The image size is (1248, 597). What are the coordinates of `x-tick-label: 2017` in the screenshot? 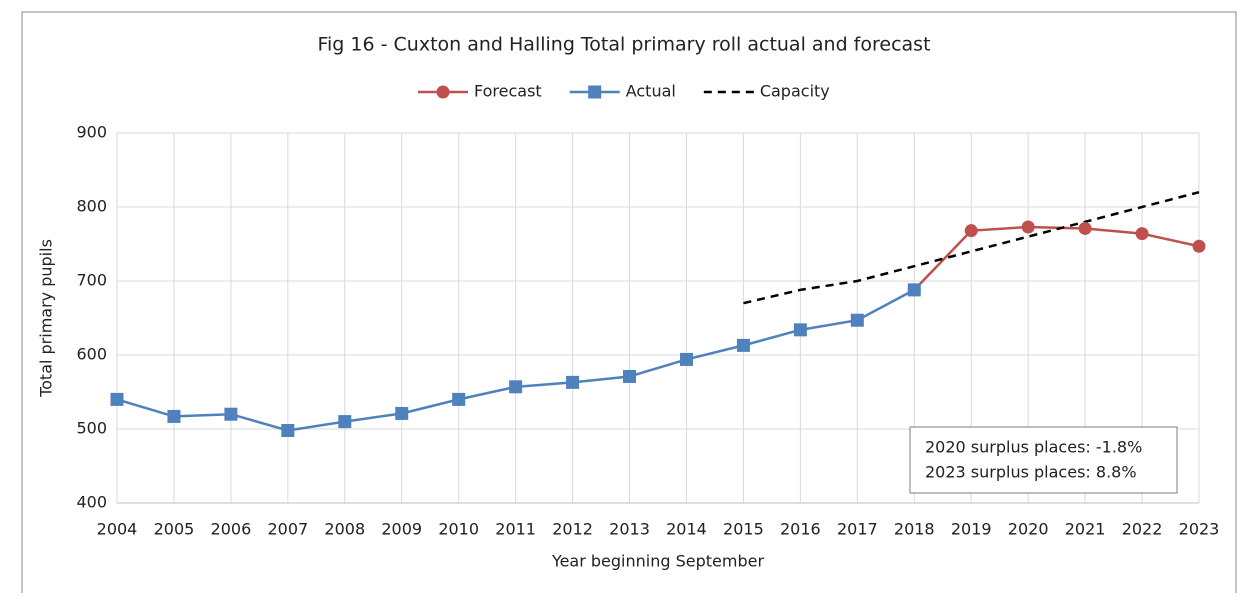 It's located at (857, 529).